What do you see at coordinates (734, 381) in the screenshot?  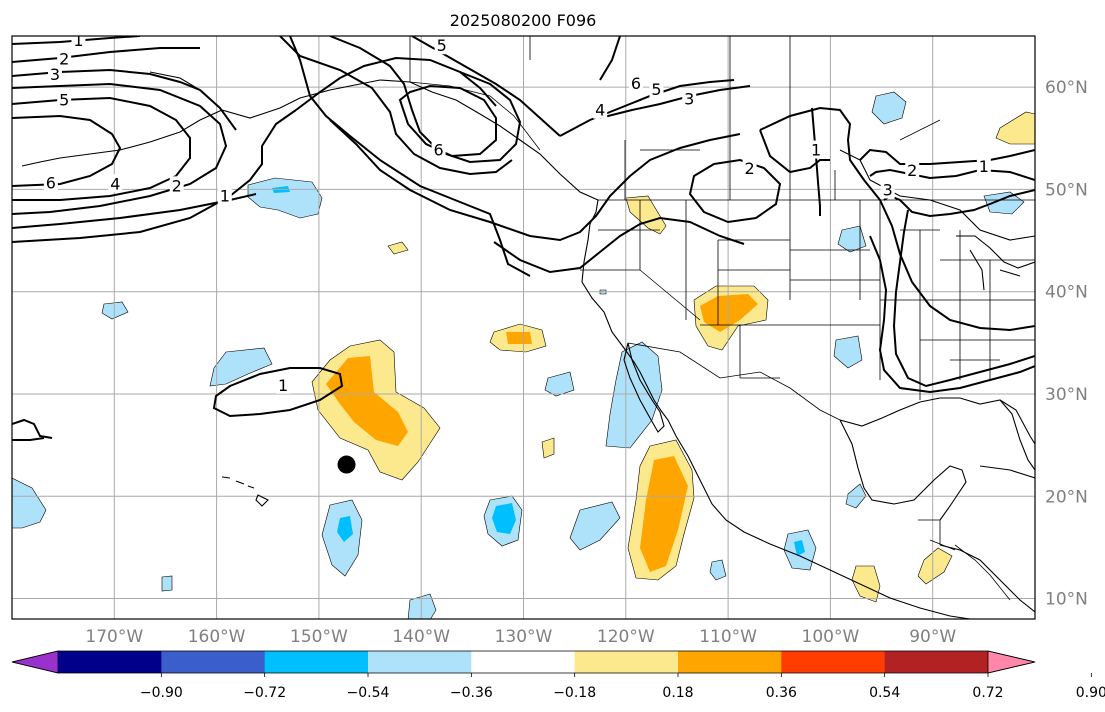 I see `us-mexico-border` at bounding box center [734, 381].